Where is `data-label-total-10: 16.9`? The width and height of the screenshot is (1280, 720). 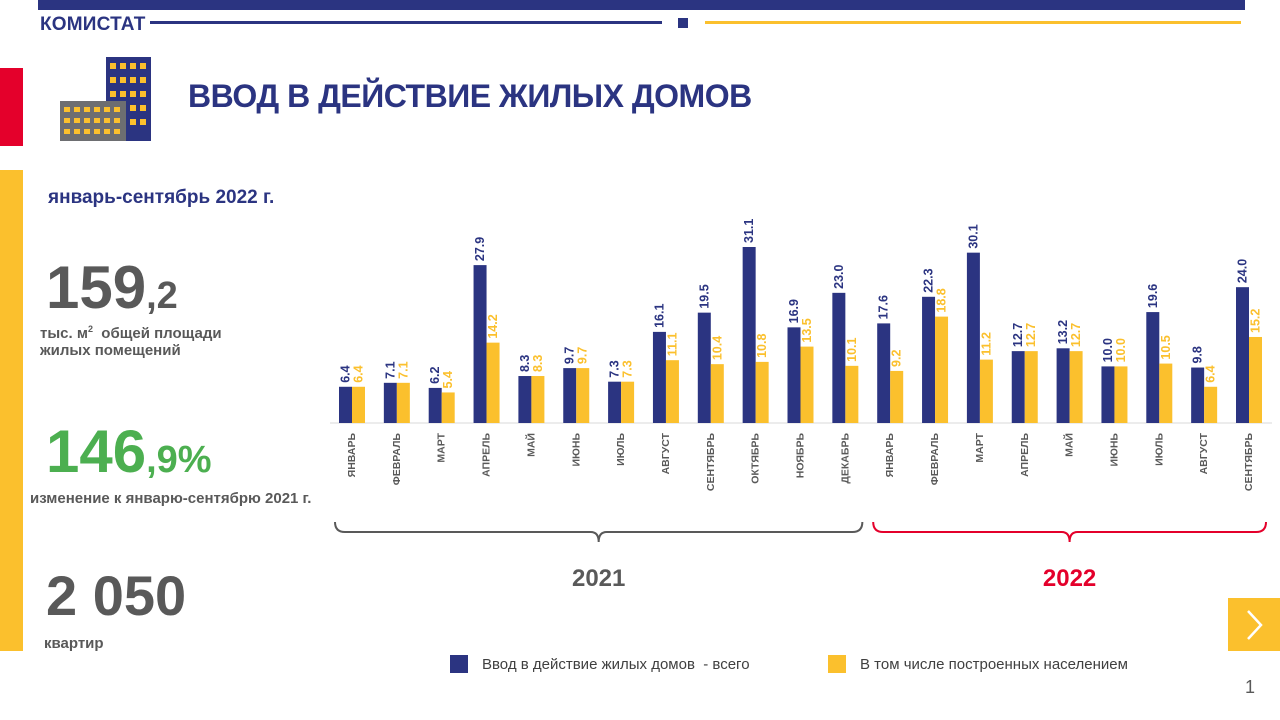 data-label-total-10: 16.9 is located at coordinates (794, 311).